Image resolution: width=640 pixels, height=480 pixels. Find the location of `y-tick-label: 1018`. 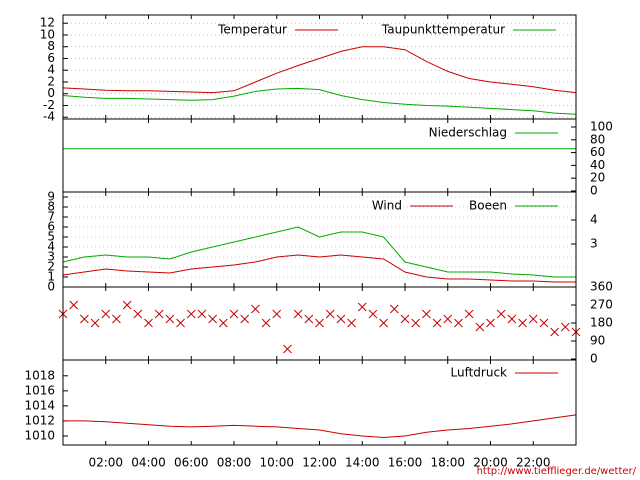

y-tick-label: 1018 is located at coordinates (39, 375).